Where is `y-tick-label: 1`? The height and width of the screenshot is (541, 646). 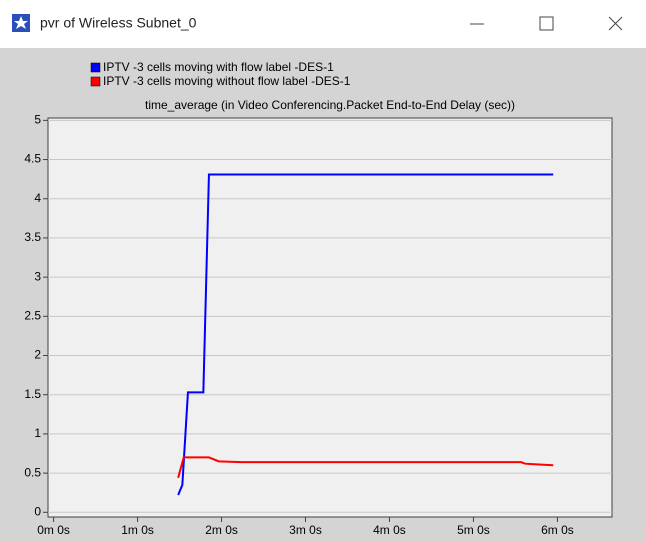 y-tick-label: 1 is located at coordinates (37, 433).